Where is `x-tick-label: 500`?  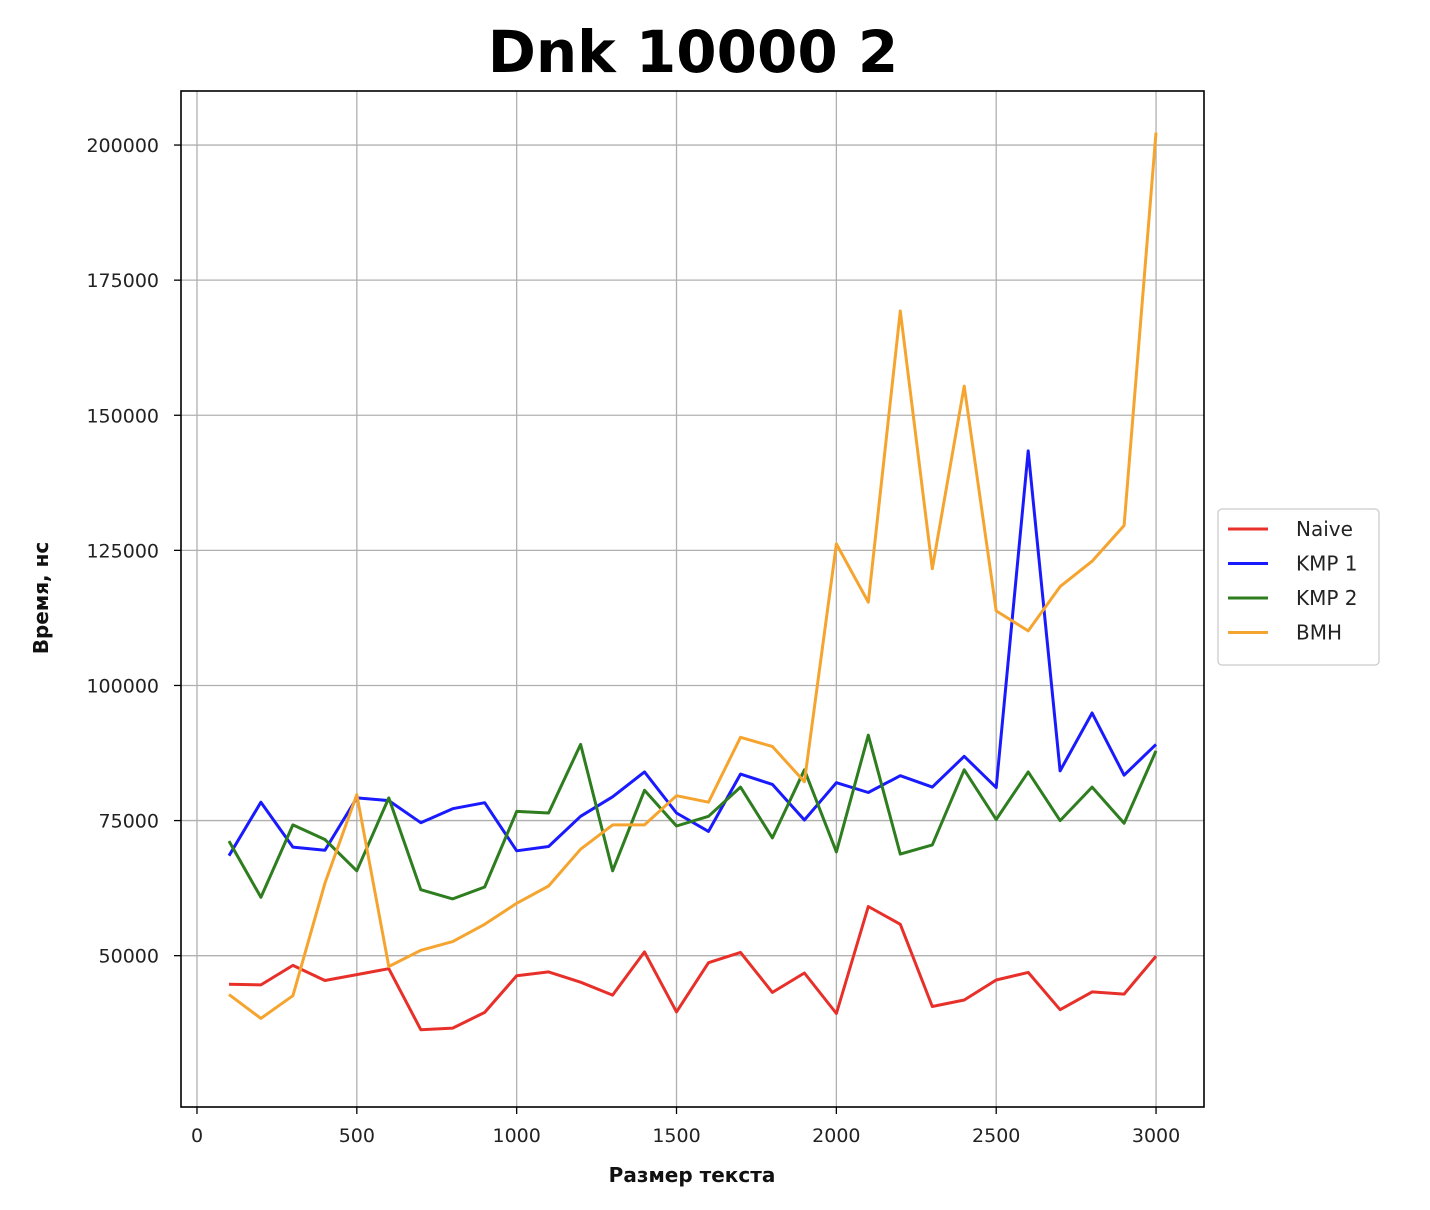 x-tick-label: 500 is located at coordinates (357, 1136).